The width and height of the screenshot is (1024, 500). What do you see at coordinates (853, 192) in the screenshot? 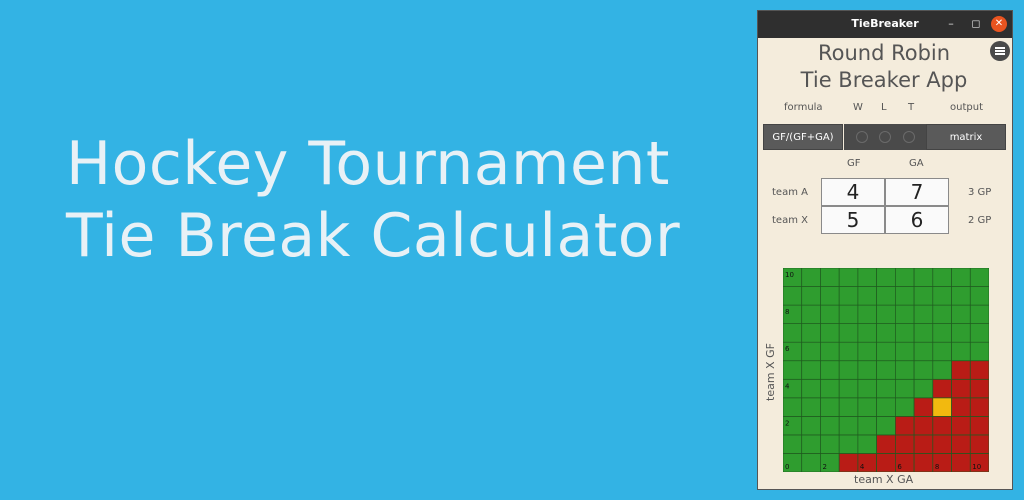
I see `team-a-gf-input: 4` at bounding box center [853, 192].